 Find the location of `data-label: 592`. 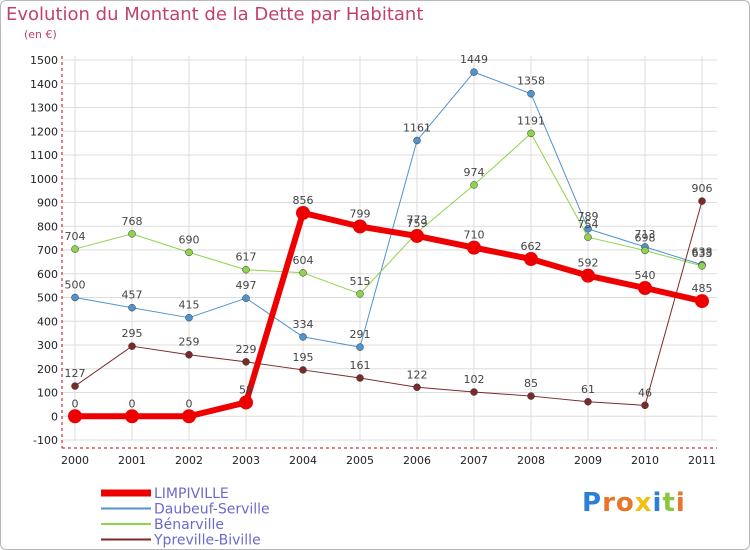

data-label: 592 is located at coordinates (588, 263).